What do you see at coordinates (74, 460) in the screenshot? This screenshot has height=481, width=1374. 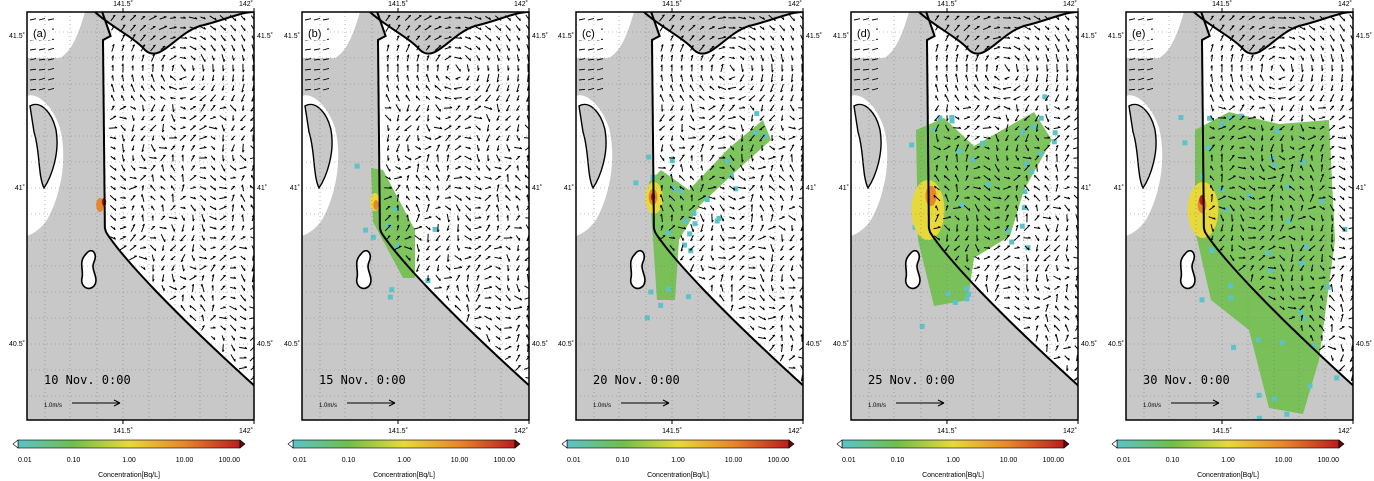 I see `colorbar-tick-label: 0.10` at bounding box center [74, 460].